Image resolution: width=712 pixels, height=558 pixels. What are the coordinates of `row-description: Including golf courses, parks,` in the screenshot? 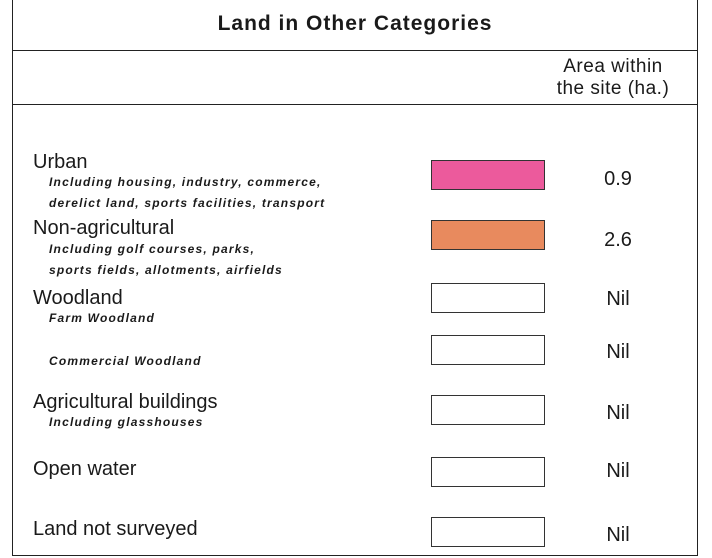 It's located at (152, 249).